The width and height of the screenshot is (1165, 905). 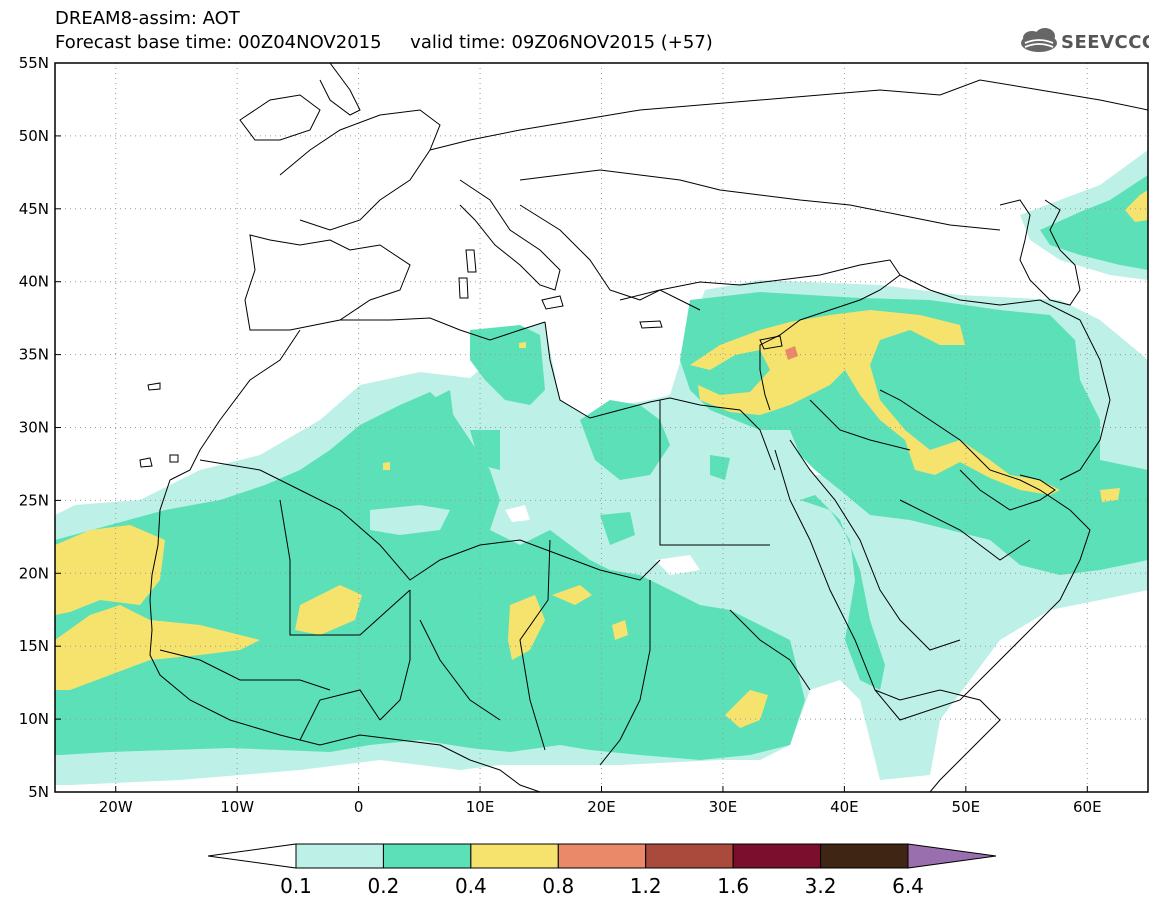 I want to click on latitude-axis: 5N 10N 15N 20N 25N 30N 35N 40N 45N 50N 55N, so click(x=40, y=427).